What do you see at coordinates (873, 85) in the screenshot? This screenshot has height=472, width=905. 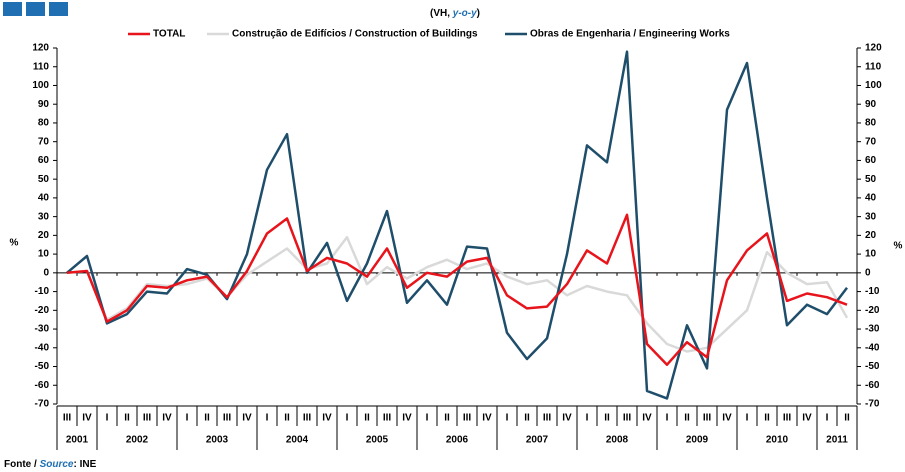 I see `y2-tick-label: 100` at bounding box center [873, 85].